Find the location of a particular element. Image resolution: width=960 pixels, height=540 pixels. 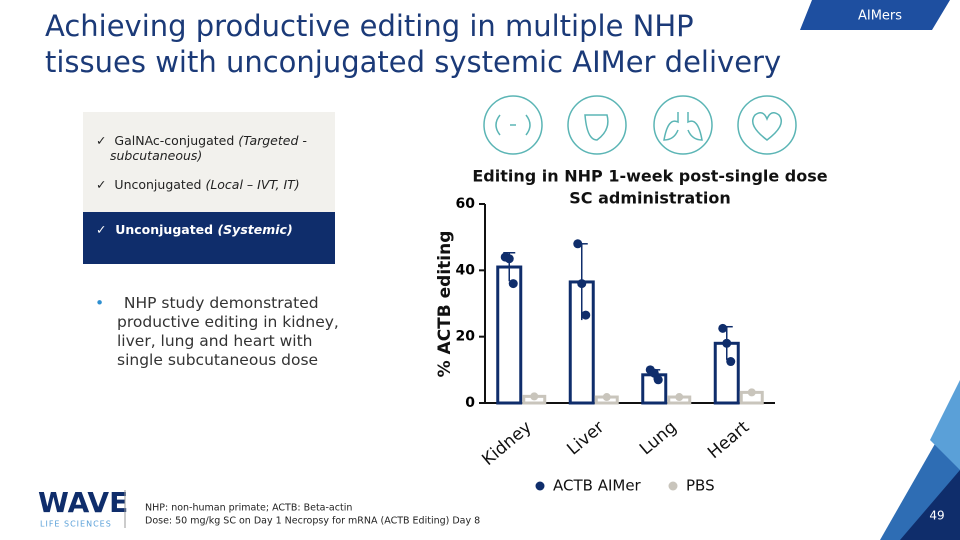

chart-title: Editing in NHP 1-week post-single dose is located at coordinates (649, 176).